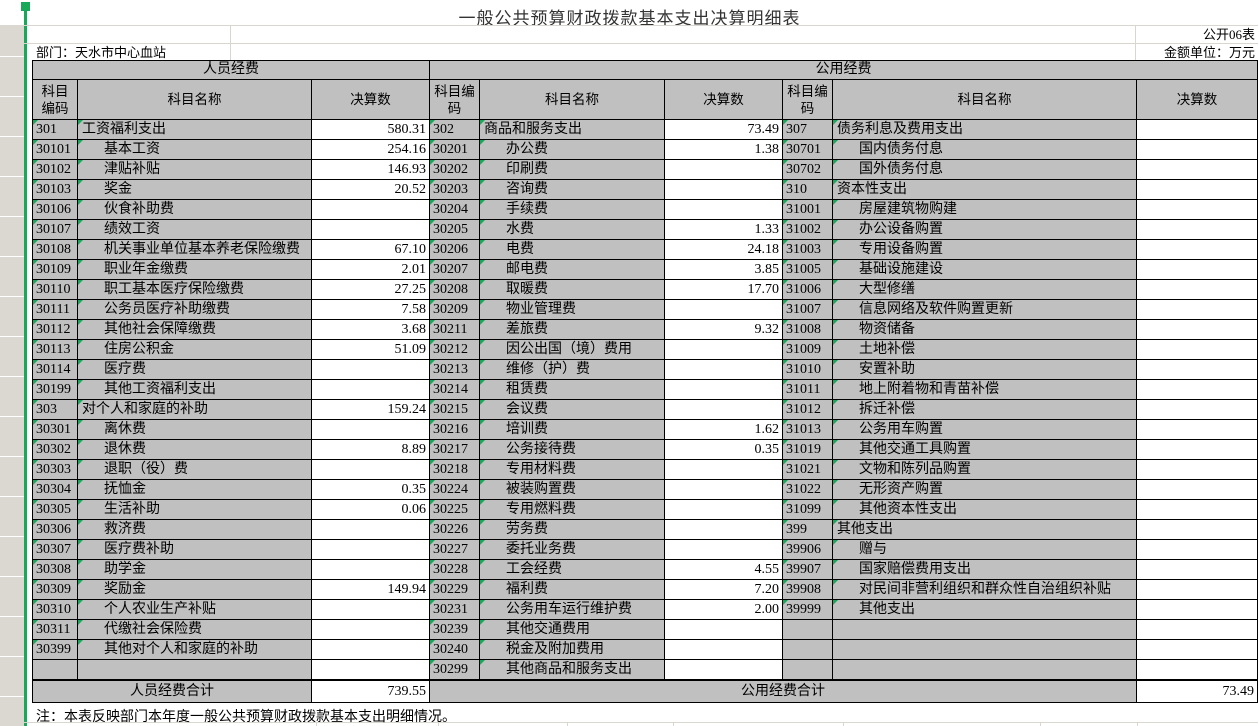  What do you see at coordinates (55, 209) in the screenshot?
I see `subject-code-cell: 30106` at bounding box center [55, 209].